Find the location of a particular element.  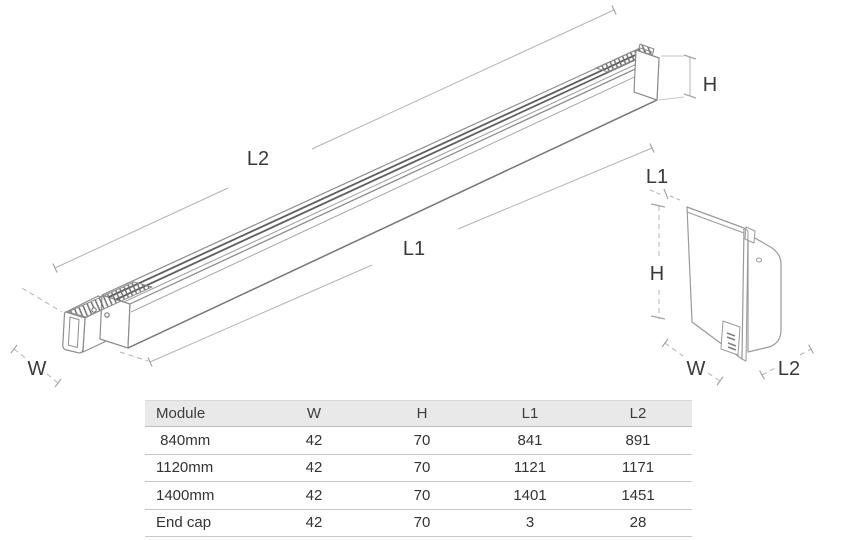

near-connector-hatch is located at coordinates (110, 299).